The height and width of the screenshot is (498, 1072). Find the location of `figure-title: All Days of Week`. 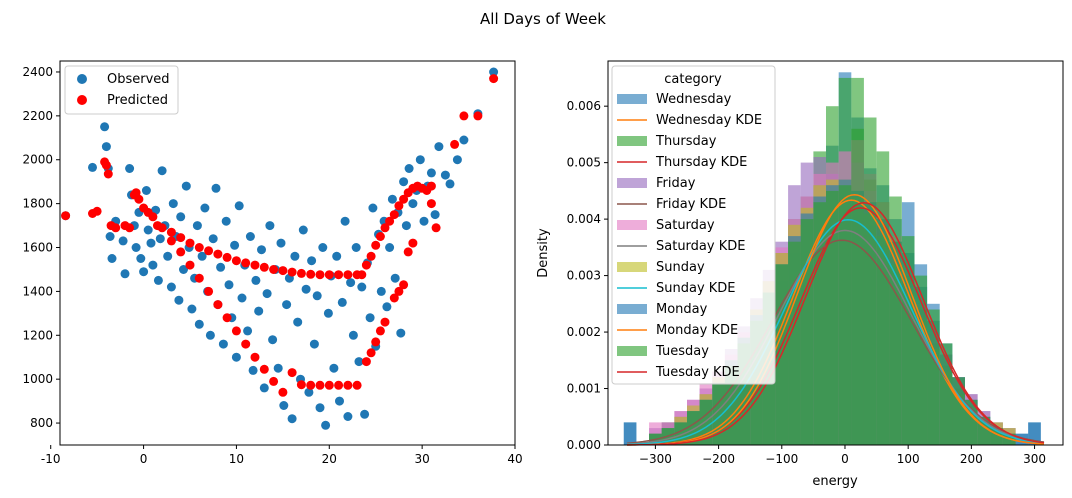

figure-title: All Days of Week is located at coordinates (543, 19).